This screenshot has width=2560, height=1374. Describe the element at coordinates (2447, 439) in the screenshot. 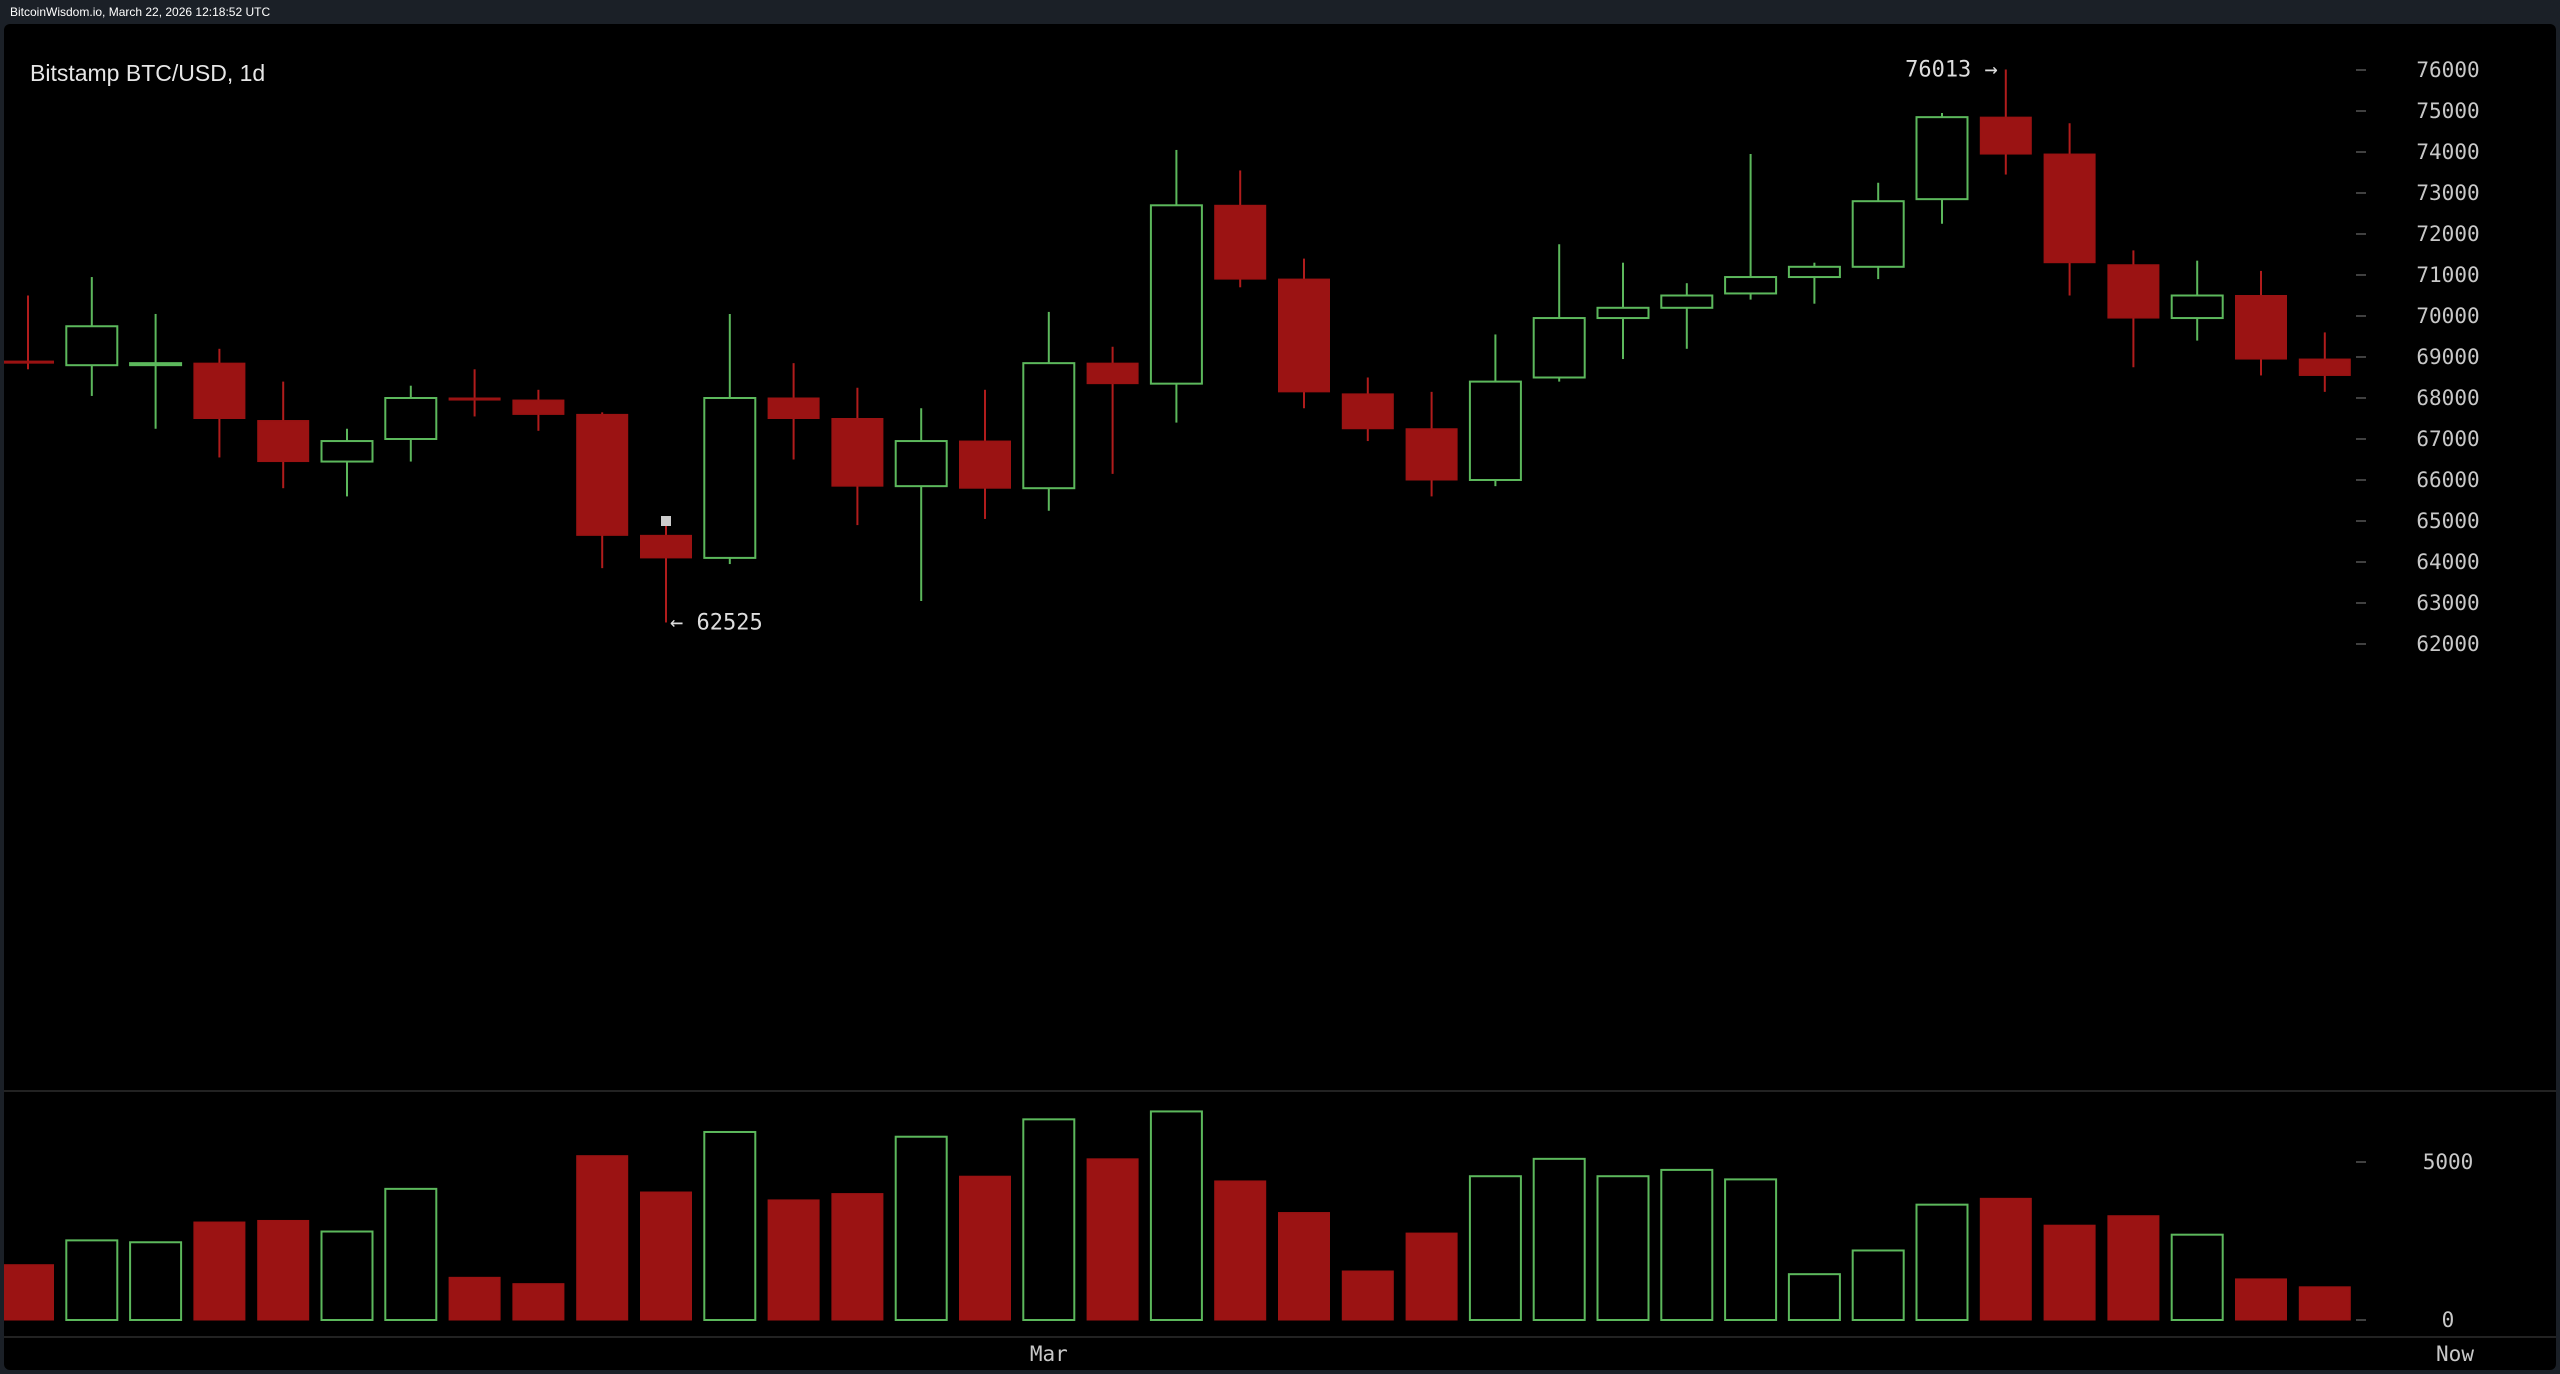

I see `price-tick-label: 67000` at that location.